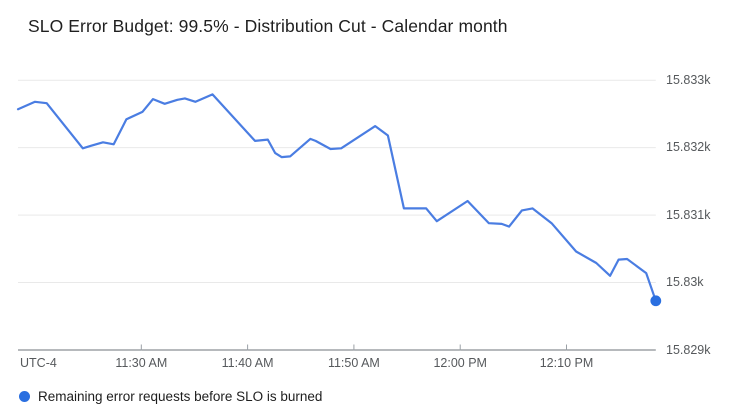  I want to click on legend-series-dot-icon, so click(24, 396).